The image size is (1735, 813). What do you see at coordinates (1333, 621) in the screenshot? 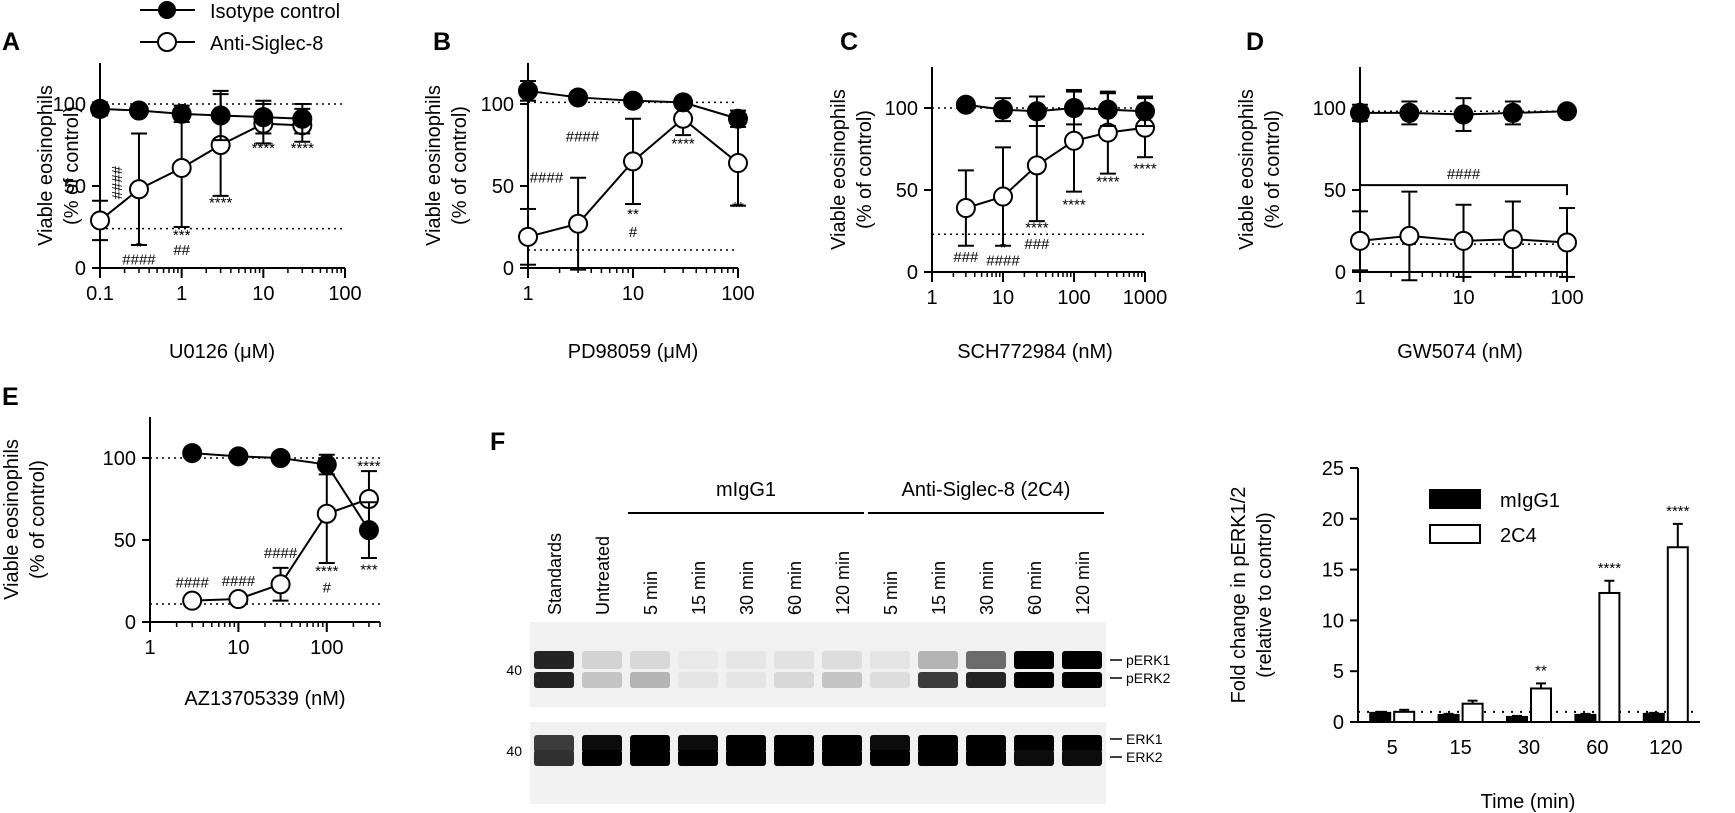
I see `y-tick-label: 10` at bounding box center [1333, 621].